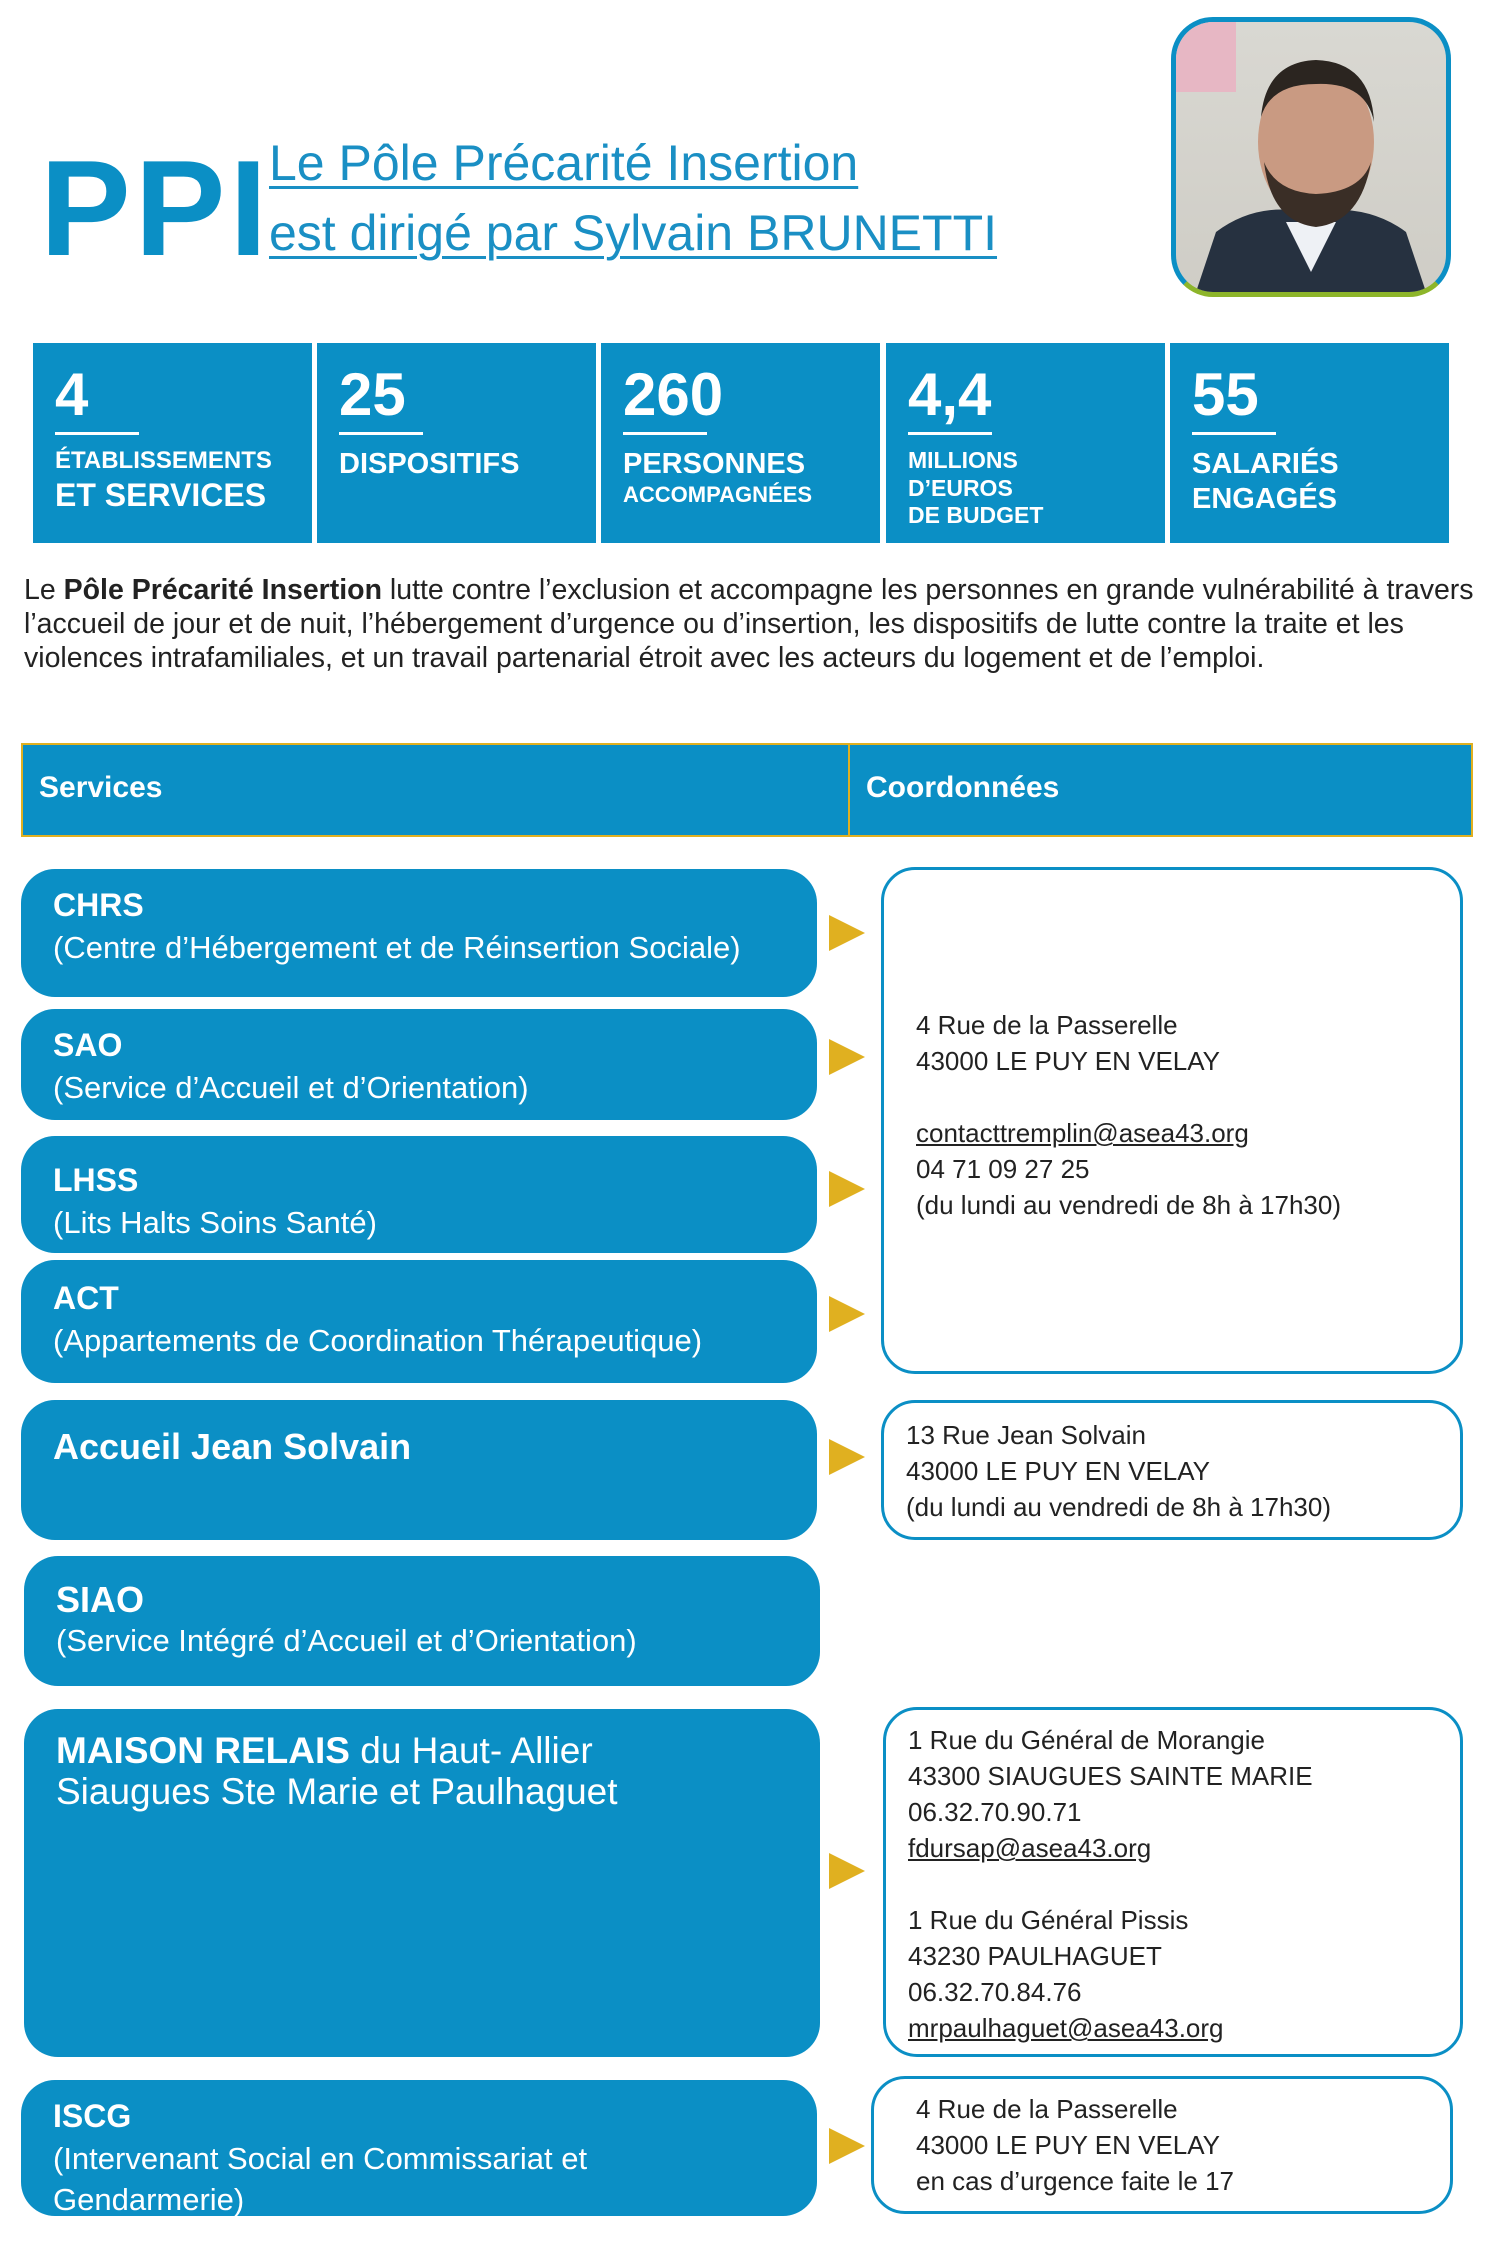 This screenshot has width=1490, height=2250. I want to click on stat-number: 4,4, so click(950, 394).